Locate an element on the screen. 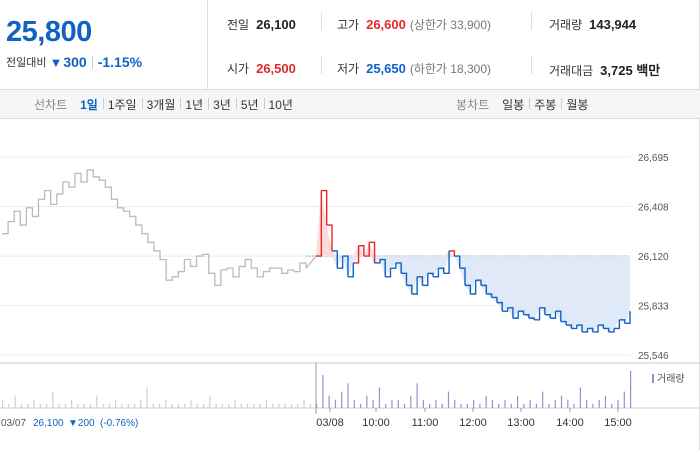 This screenshot has width=700, height=455. previous-day-line is located at coordinates (159, 228).